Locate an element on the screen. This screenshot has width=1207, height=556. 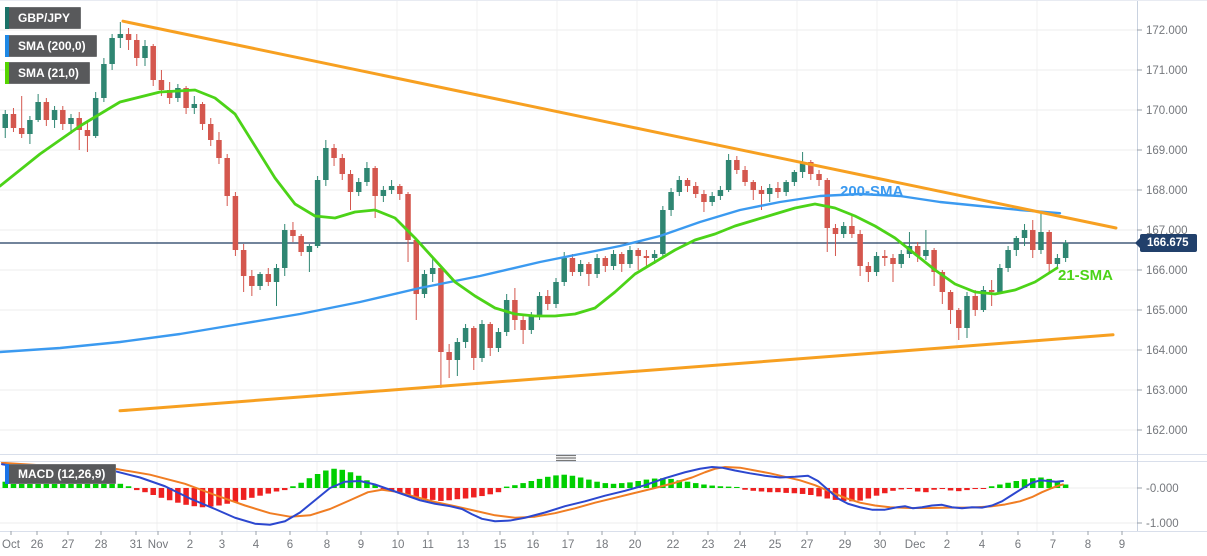
time-axis-label: 11 is located at coordinates (428, 545).